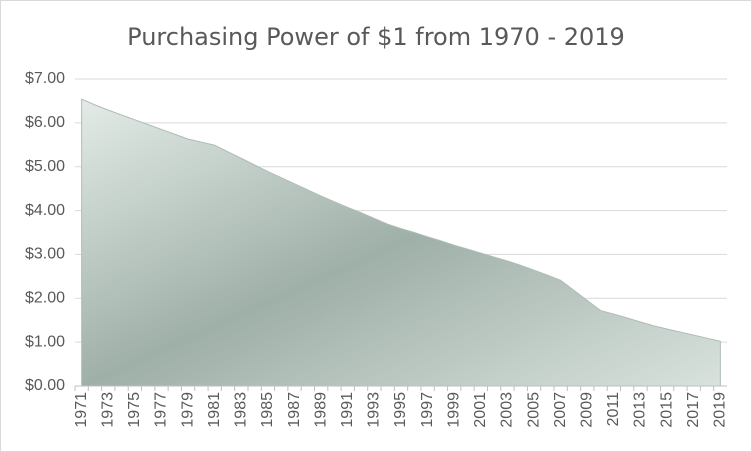 This screenshot has height=452, width=752. I want to click on y-tick-label: $0.00, so click(45, 385).